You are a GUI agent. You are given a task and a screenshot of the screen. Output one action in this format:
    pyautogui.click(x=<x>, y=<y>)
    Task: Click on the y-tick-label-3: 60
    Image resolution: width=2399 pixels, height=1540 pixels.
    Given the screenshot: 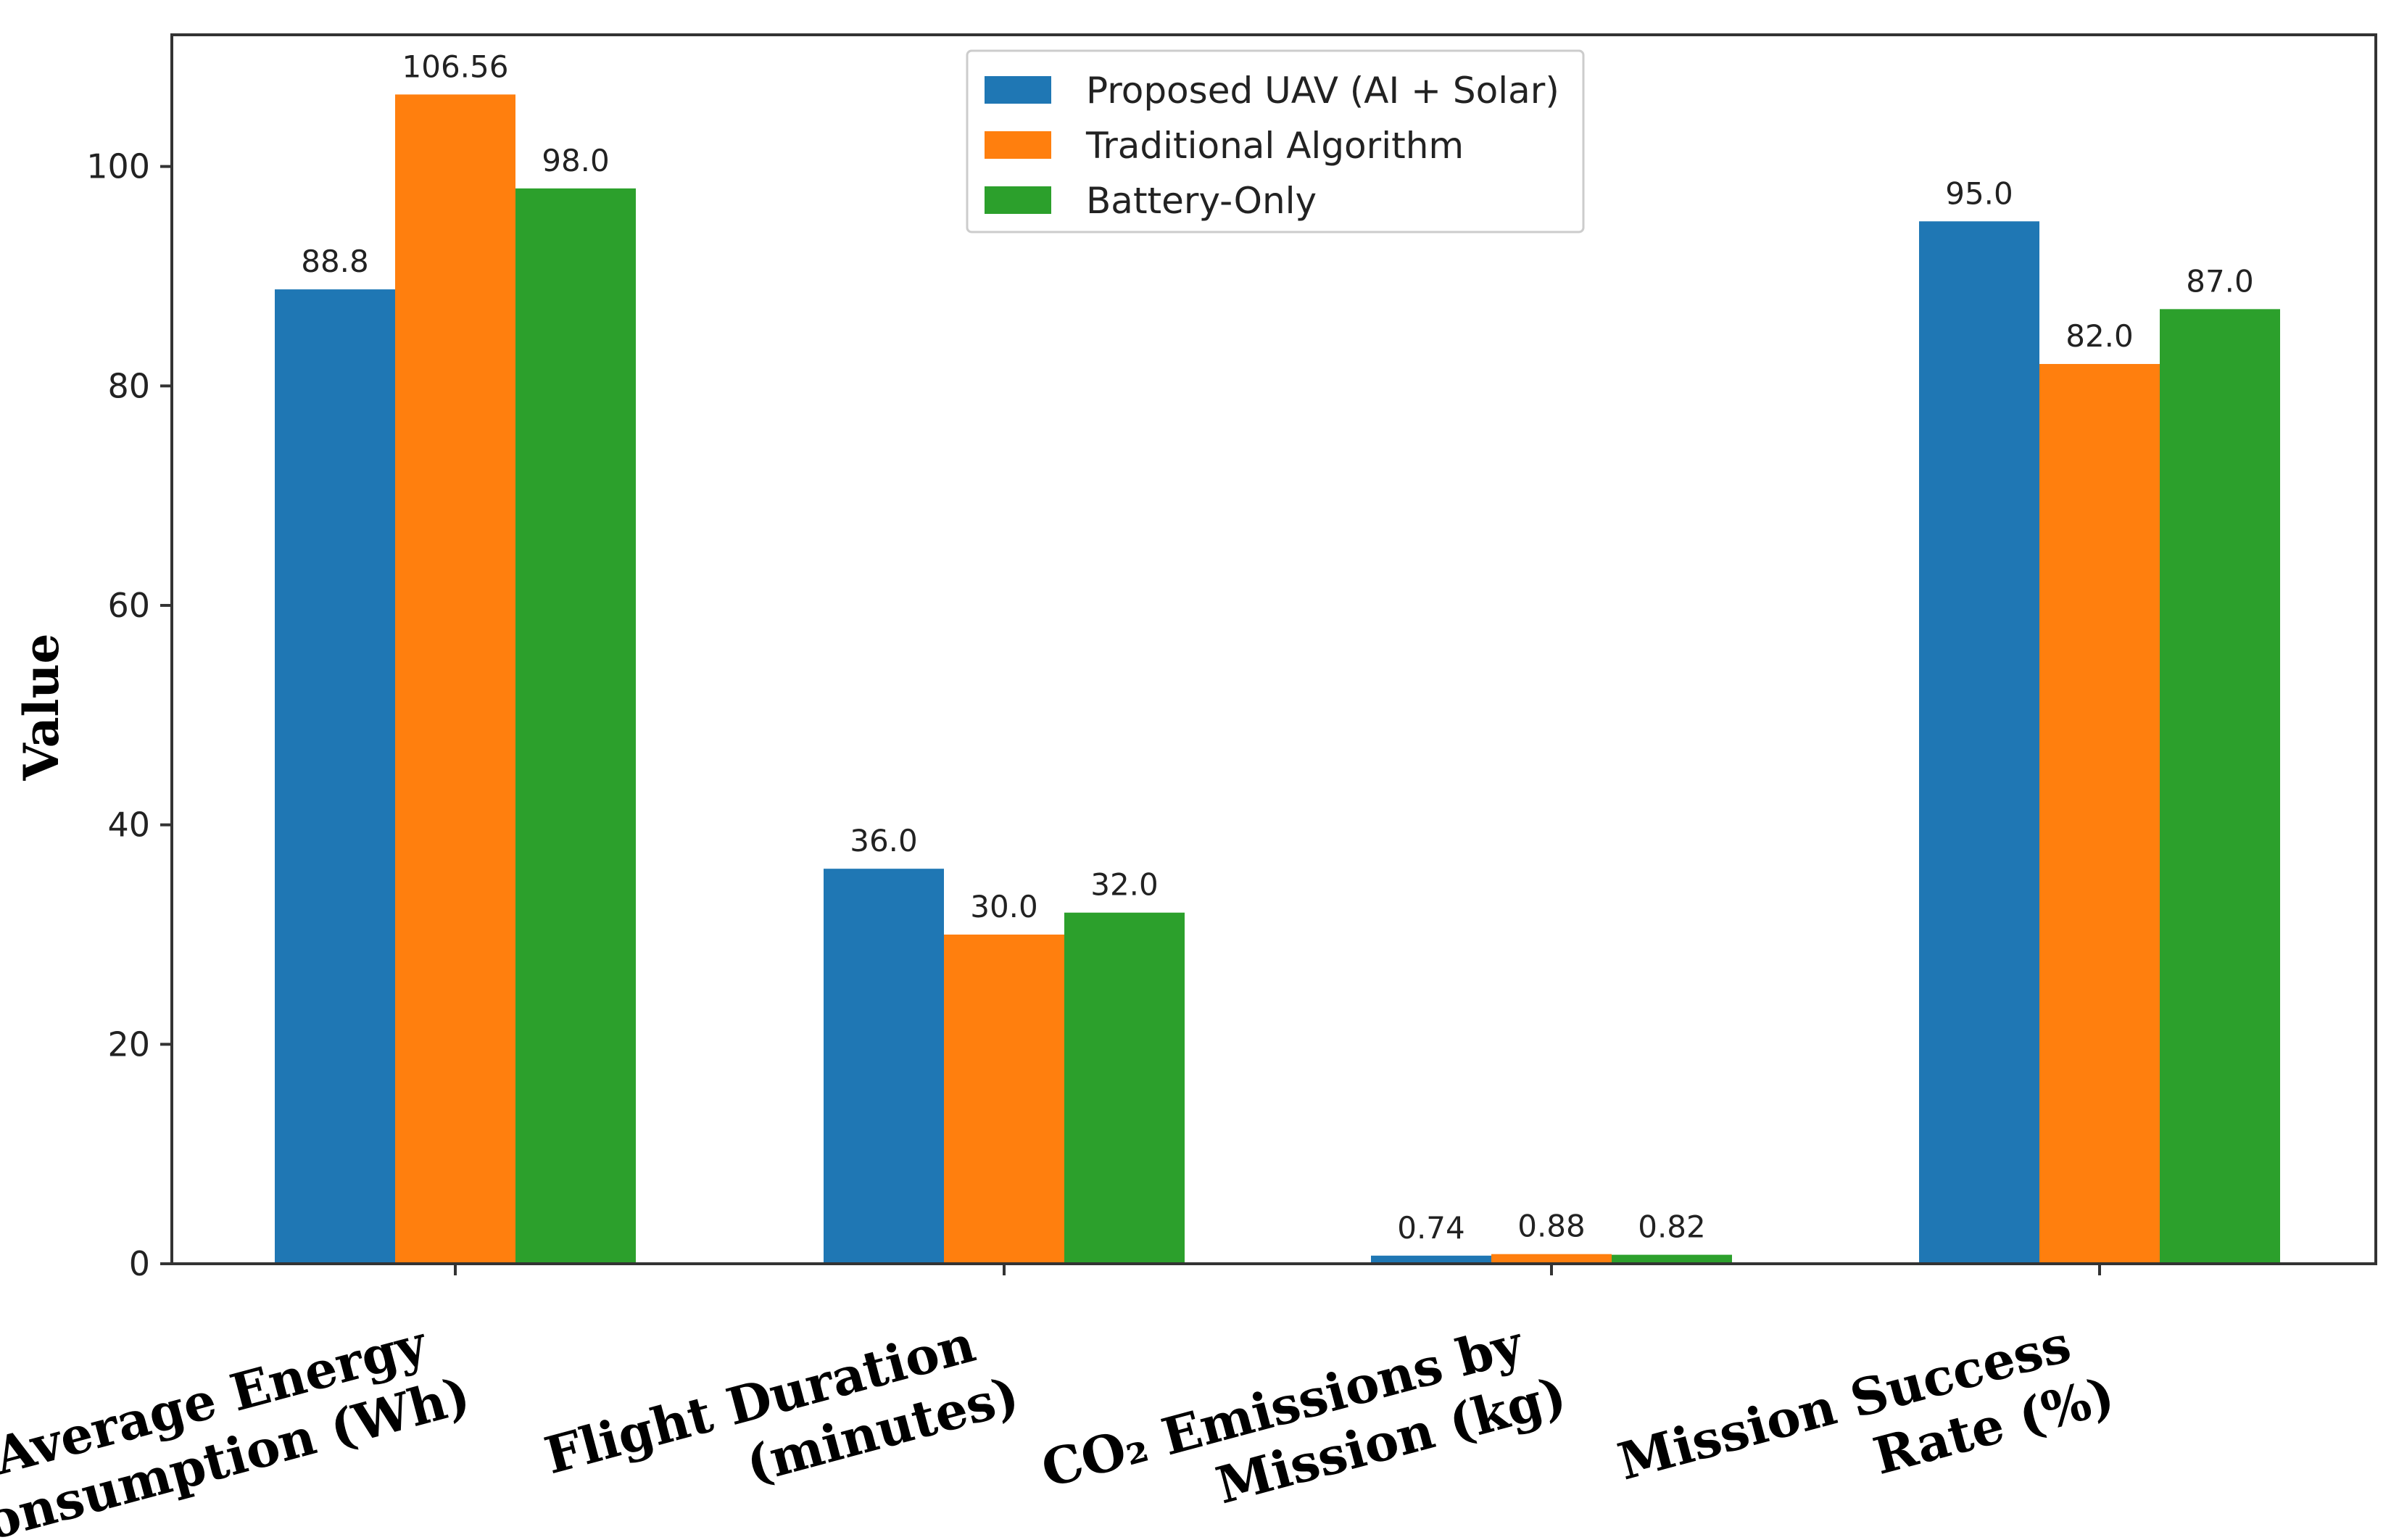 What is the action you would take?
    pyautogui.click(x=128, y=605)
    